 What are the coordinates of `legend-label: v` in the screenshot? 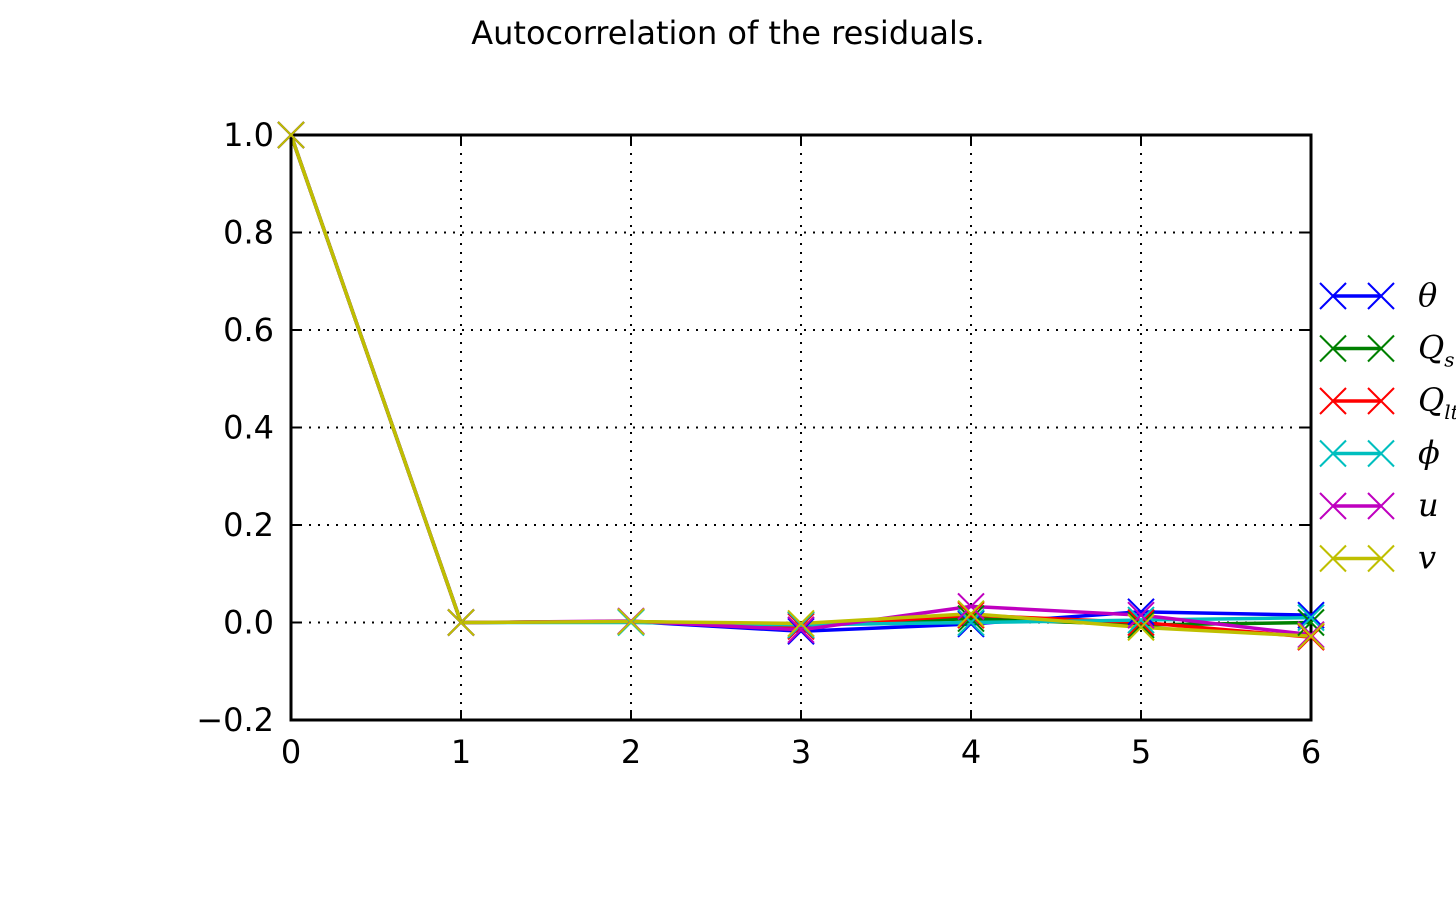 It's located at (1427, 558).